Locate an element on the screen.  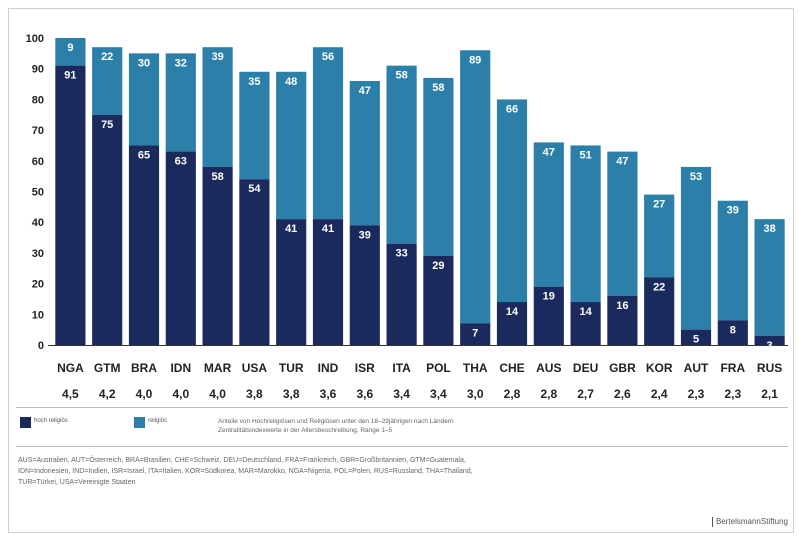
data-label-religioes-nga: 9 is located at coordinates (70, 48).